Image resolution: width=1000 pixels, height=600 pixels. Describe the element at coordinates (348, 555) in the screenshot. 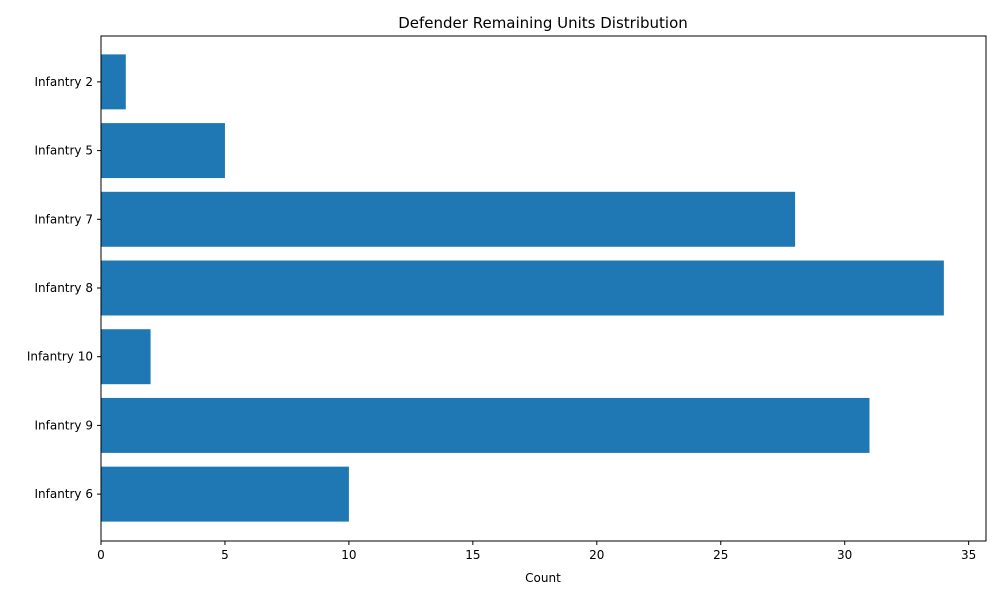

I see `x-tick-label: 10` at that location.